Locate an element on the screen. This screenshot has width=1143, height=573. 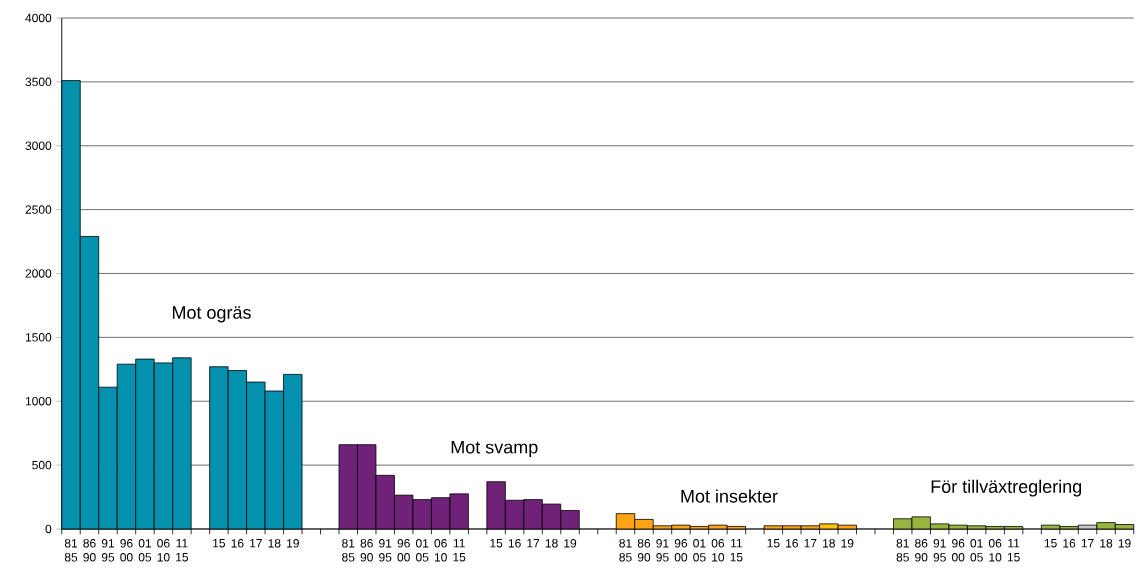
y-tick-label: 2000 is located at coordinates (38, 273).